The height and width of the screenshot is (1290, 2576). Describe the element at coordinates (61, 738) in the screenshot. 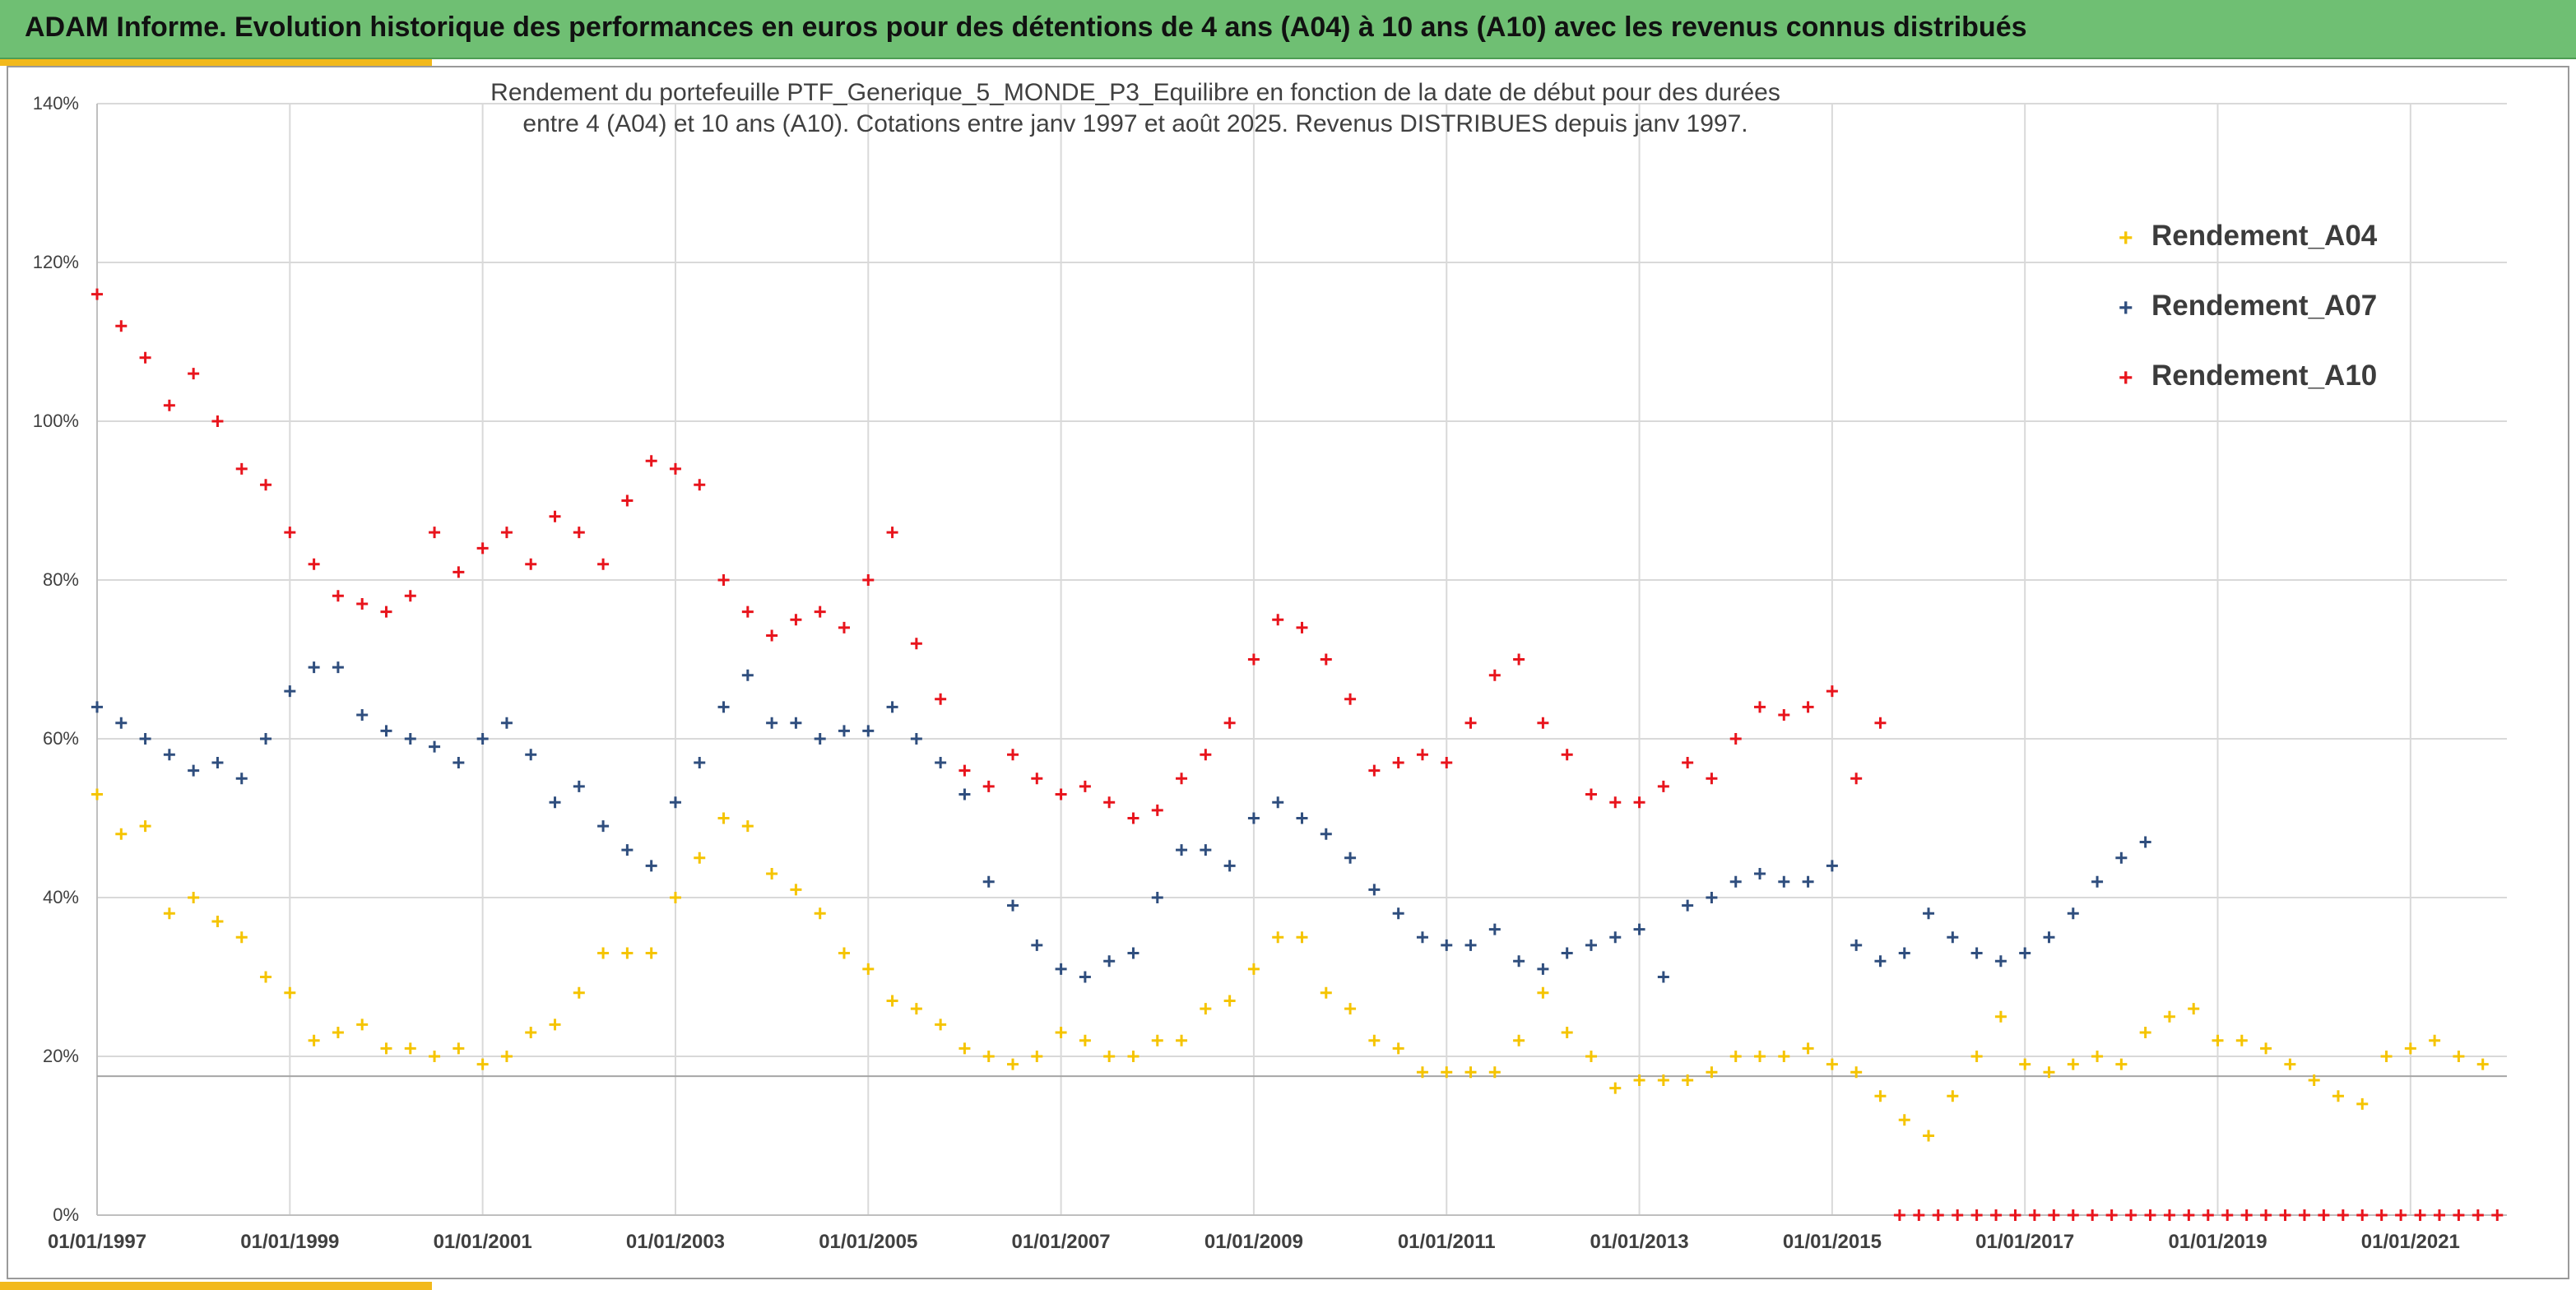

I see `y-tick-label: 60%` at that location.